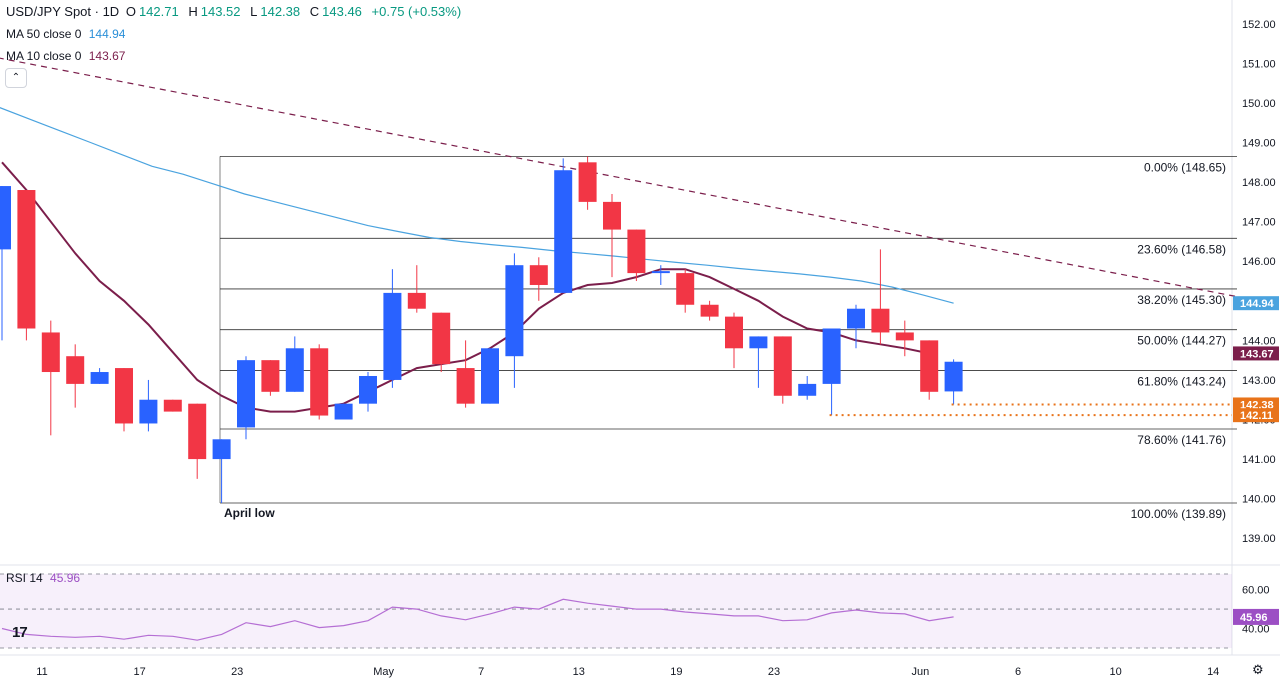 The width and height of the screenshot is (1280, 680). Describe the element at coordinates (579, 672) in the screenshot. I see `x-tick-label: 13` at that location.